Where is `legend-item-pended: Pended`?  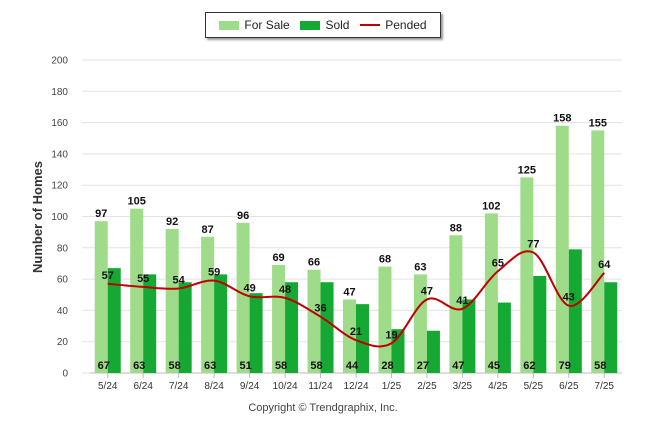
legend-item-pended: Pended is located at coordinates (393, 25).